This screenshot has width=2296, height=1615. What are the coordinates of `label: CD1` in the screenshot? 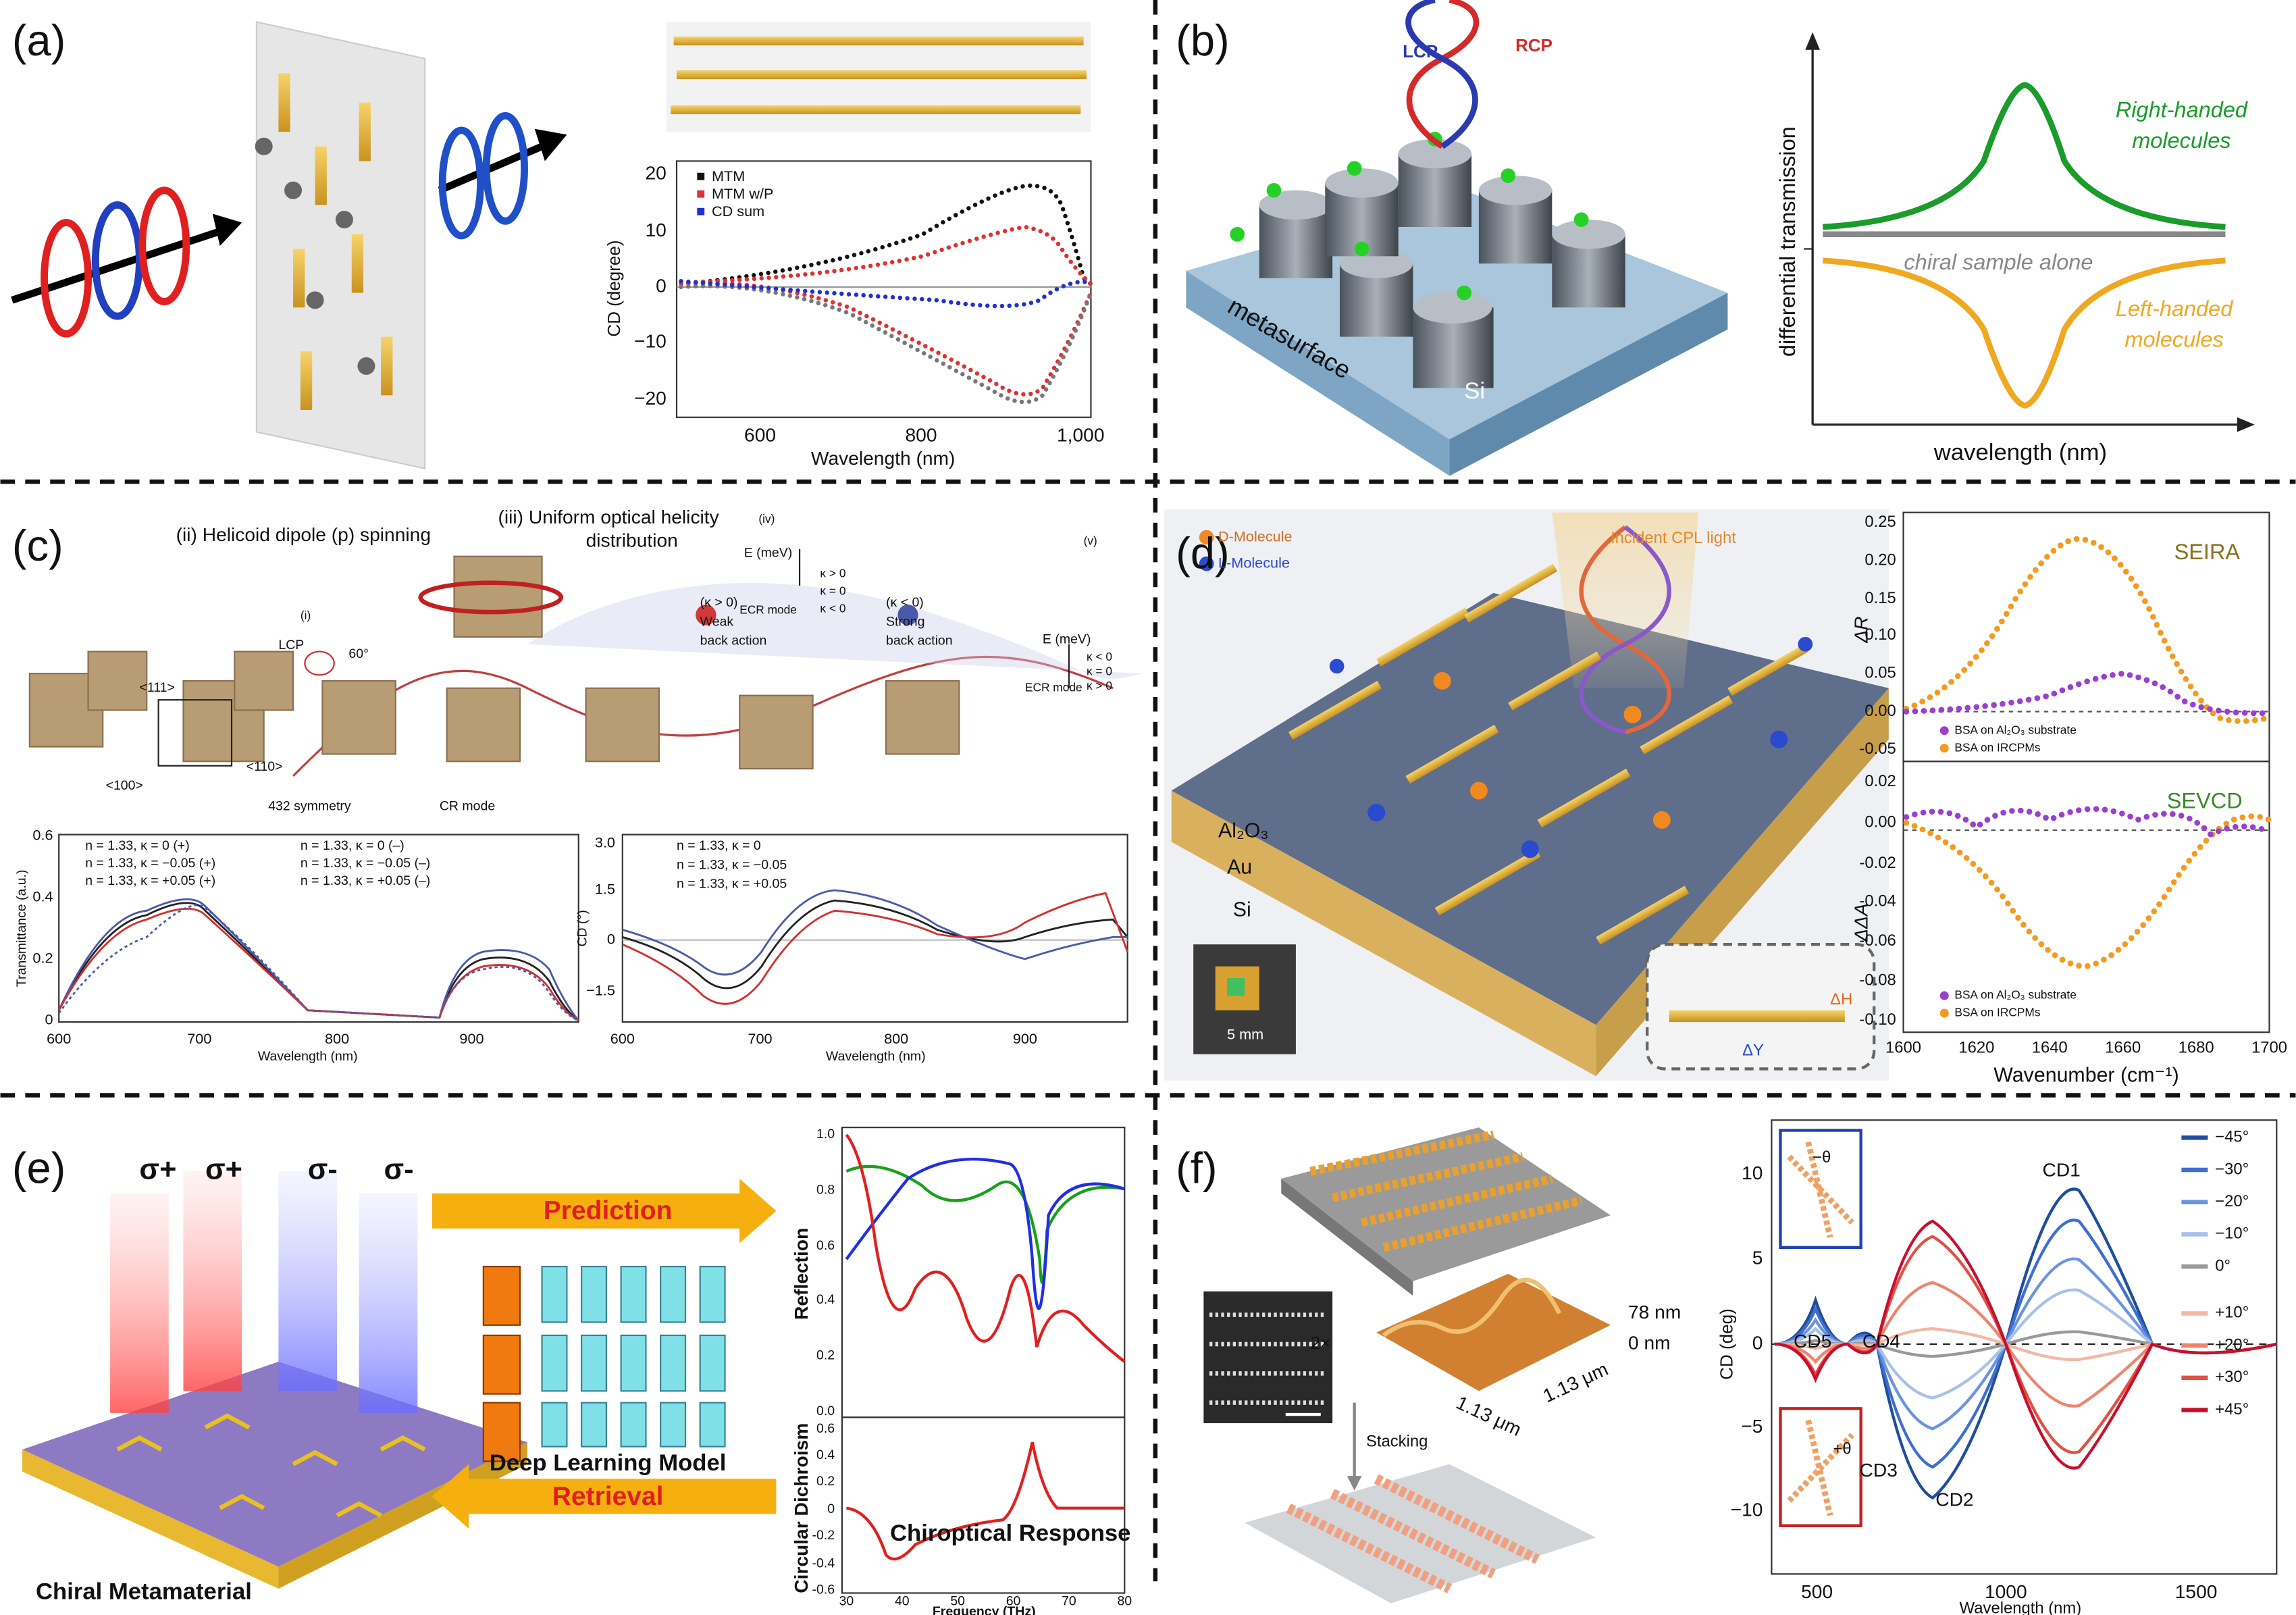 It's located at (2061, 1170).